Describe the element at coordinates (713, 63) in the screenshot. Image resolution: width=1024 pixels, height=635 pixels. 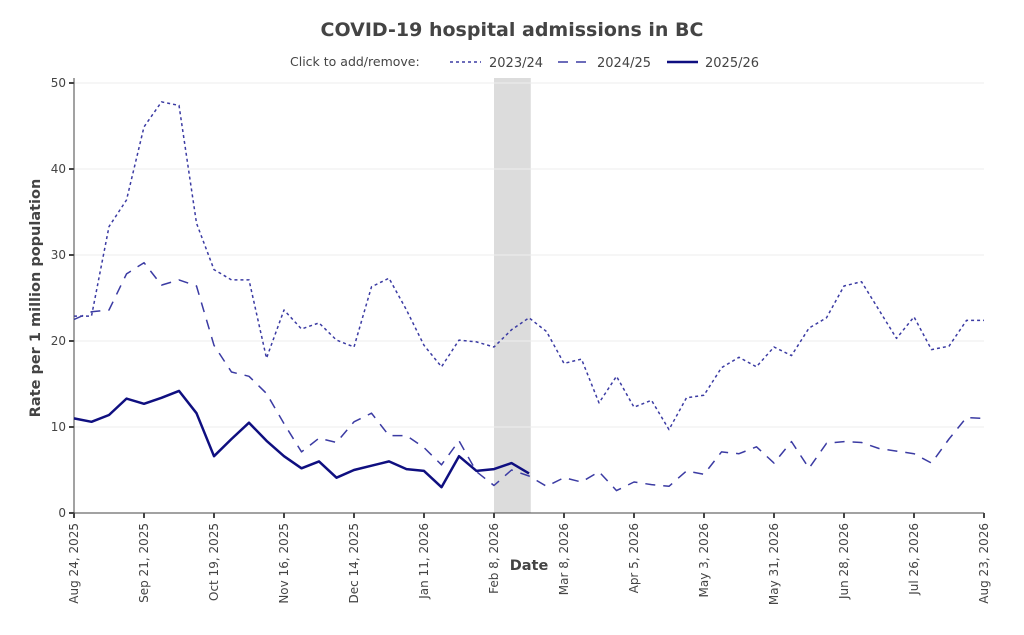
I see `legend-item-2025-26: 2025/26` at that location.